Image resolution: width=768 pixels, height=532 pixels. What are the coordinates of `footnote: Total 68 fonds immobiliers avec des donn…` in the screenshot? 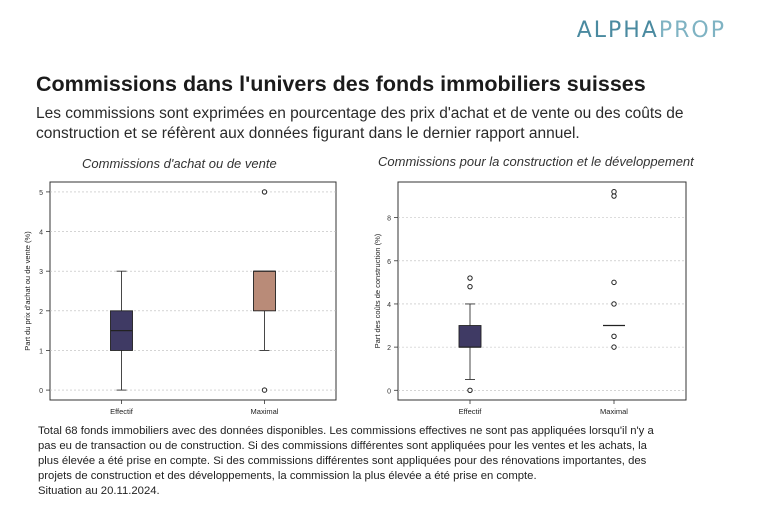 It's located at (383, 461).